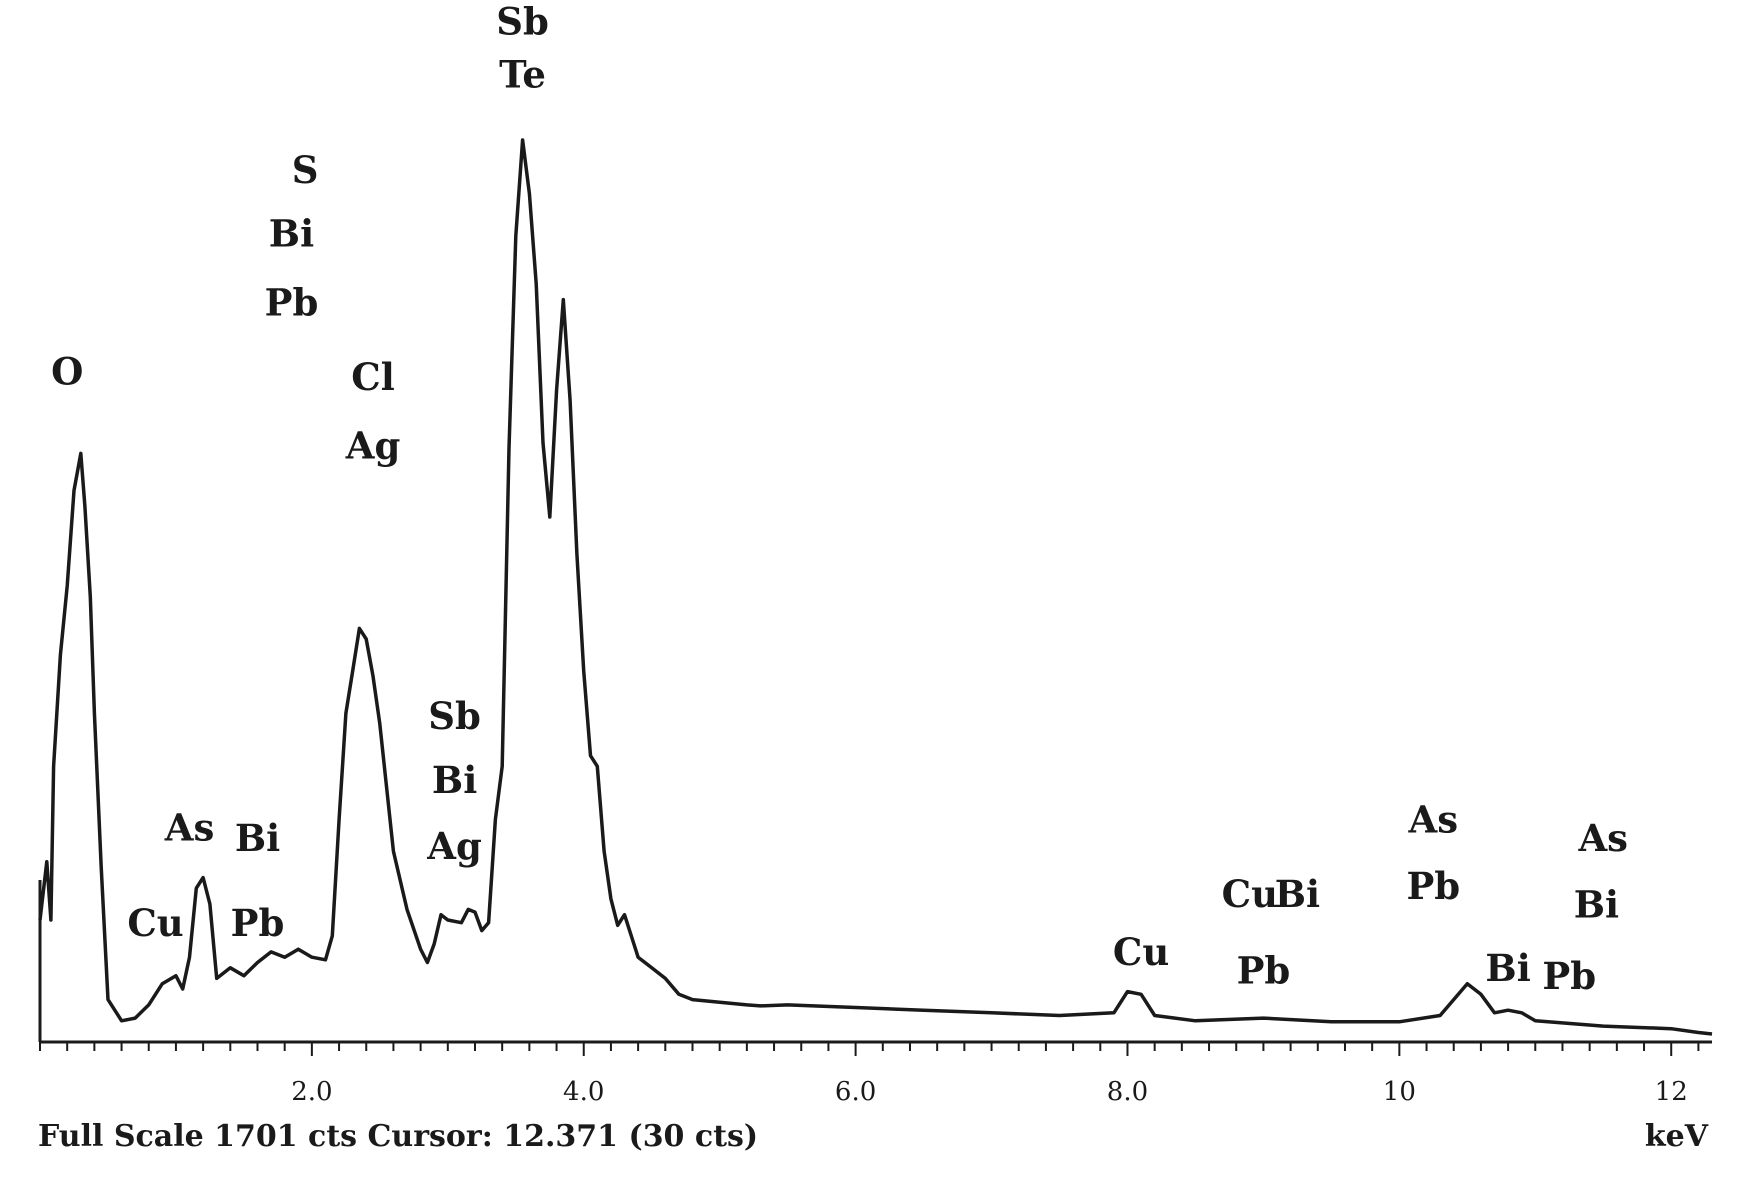 The width and height of the screenshot is (1739, 1182). What do you see at coordinates (1677, 1136) in the screenshot?
I see `x-unit-label: keV` at bounding box center [1677, 1136].